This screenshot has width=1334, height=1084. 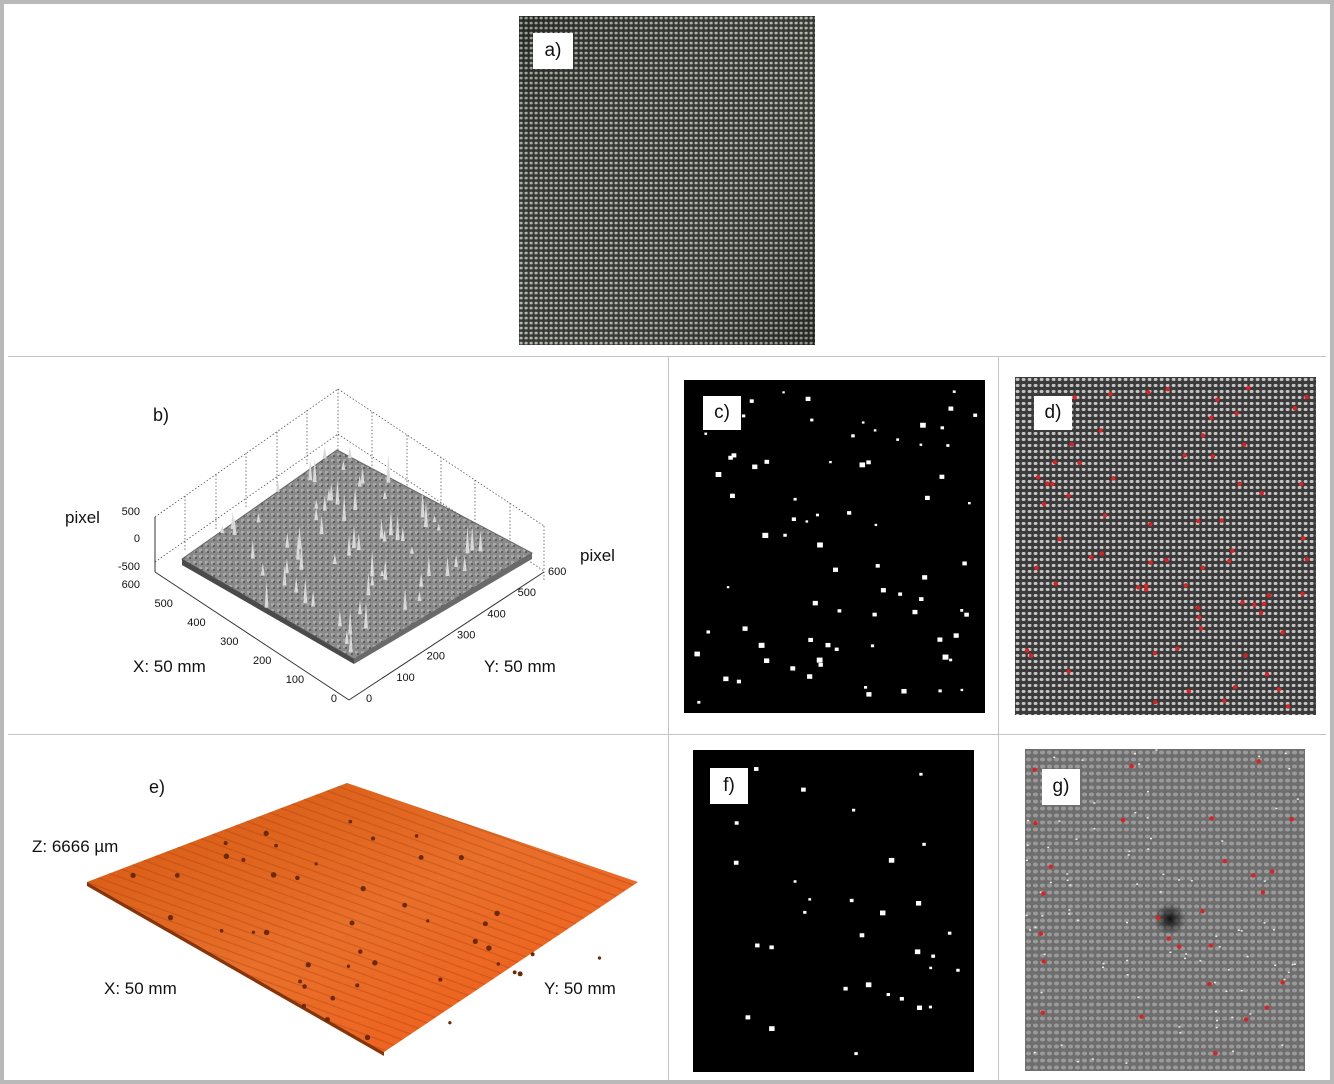 I want to click on panel-b-label: b), so click(x=161, y=415).